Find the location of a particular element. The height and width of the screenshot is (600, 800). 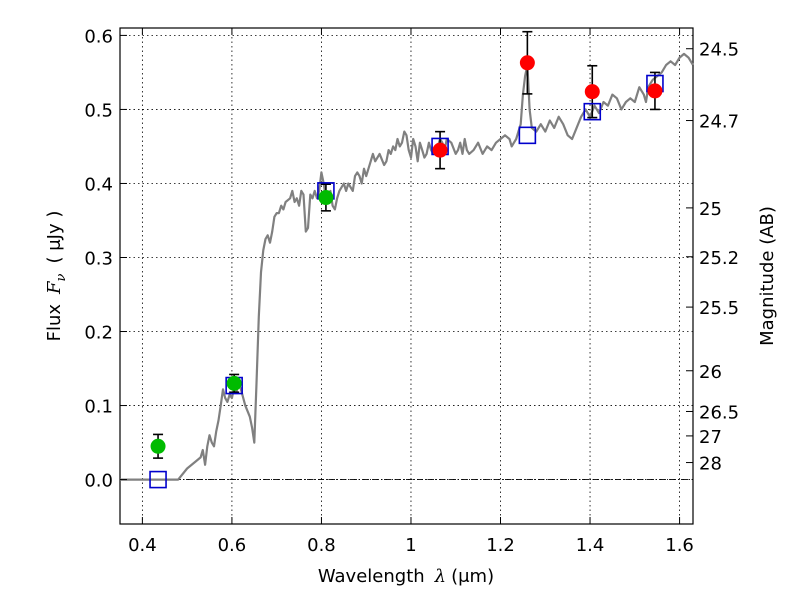

mag-tick-label: 26.5 is located at coordinates (719, 412).